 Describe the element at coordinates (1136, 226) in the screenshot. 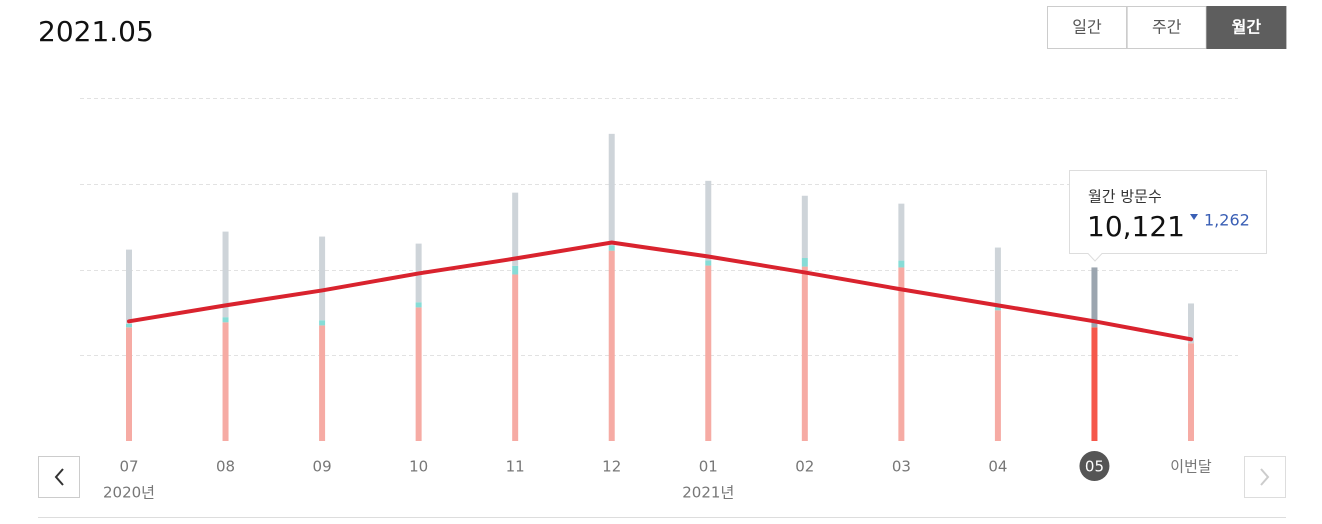

I see `tooltip-value: 10,121` at that location.